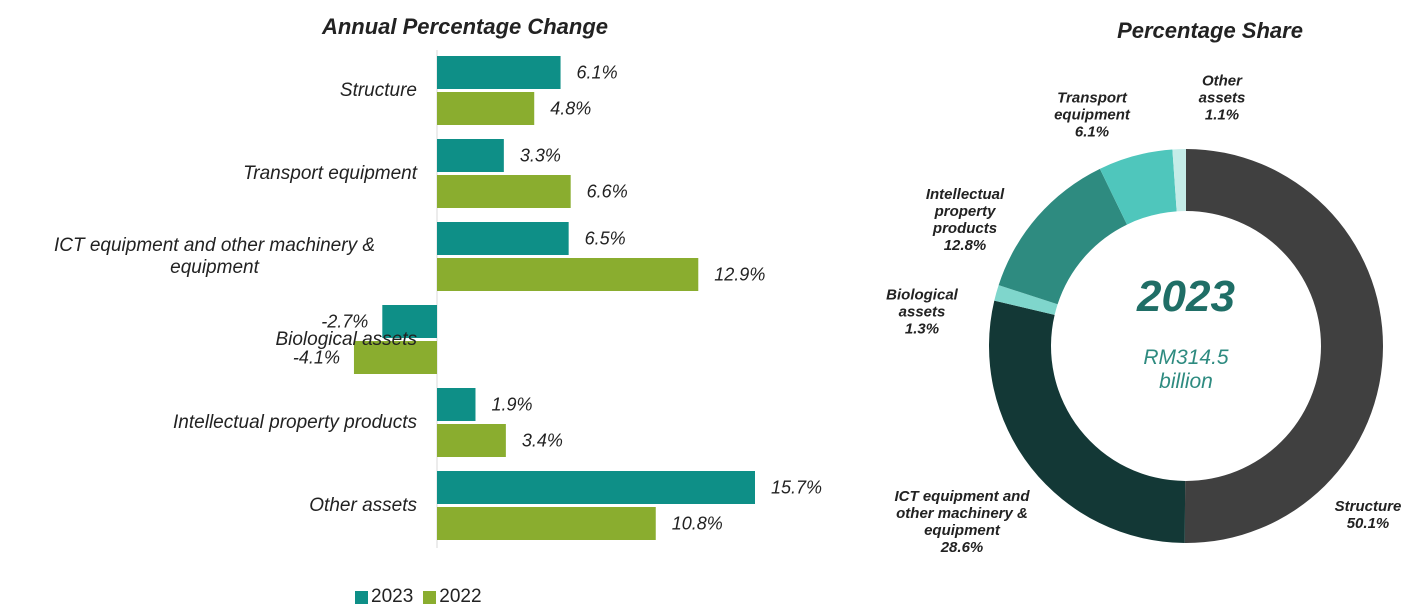  Describe the element at coordinates (797, 487) in the screenshot. I see `value-label: 15.7%` at that location.